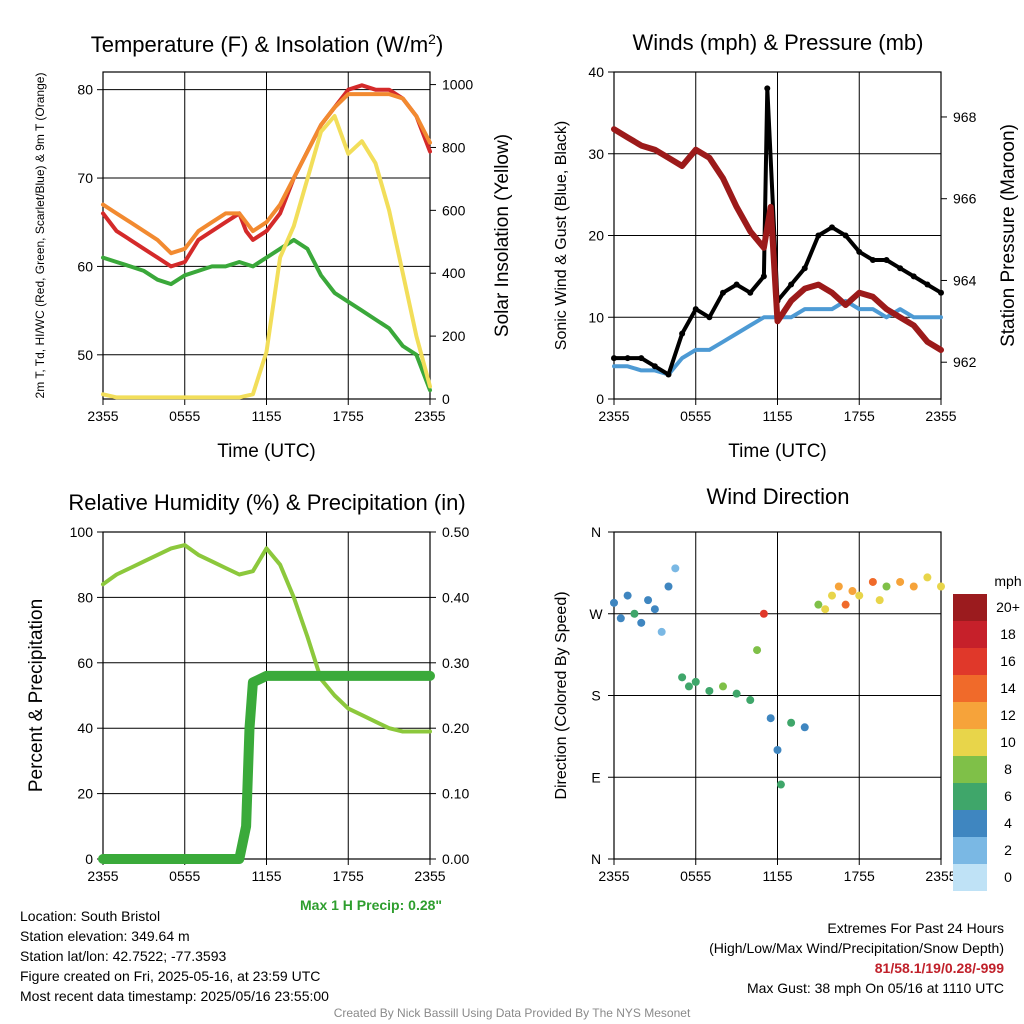 The width and height of the screenshot is (1024, 1024). I want to click on series-line-2m-t, so click(266, 176).